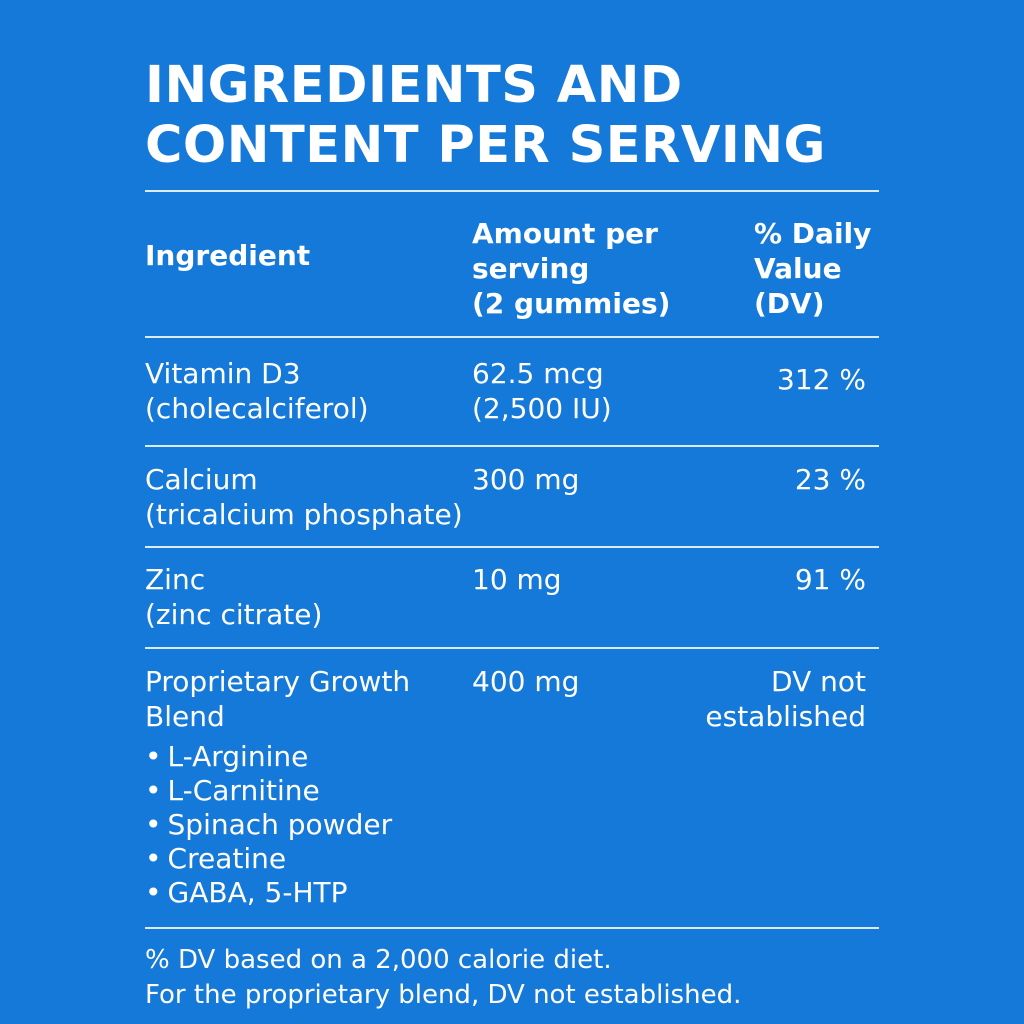  Describe the element at coordinates (542, 408) in the screenshot. I see `amount-alt-unit: (2,500 IU)` at that location.